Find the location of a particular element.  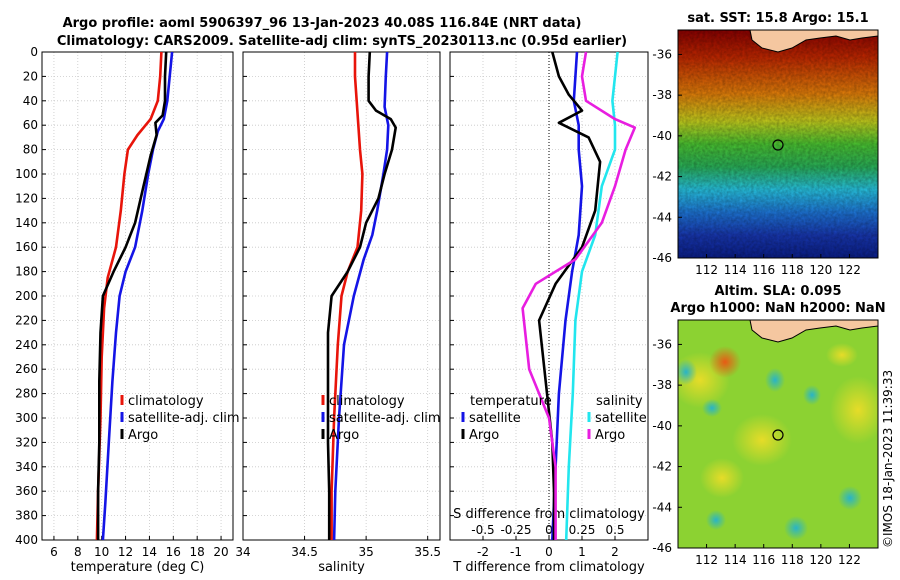

sst-map-frame is located at coordinates (778, 144).